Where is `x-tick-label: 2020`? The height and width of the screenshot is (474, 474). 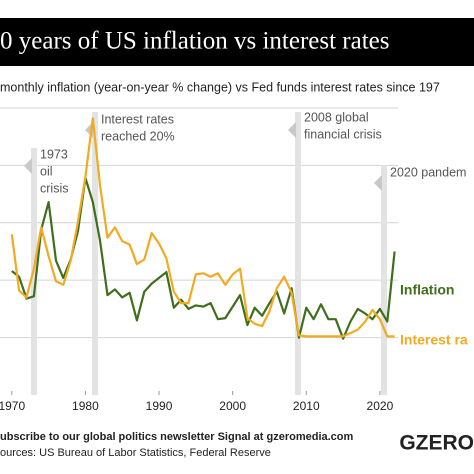 x-tick-label: 2020 is located at coordinates (380, 406).